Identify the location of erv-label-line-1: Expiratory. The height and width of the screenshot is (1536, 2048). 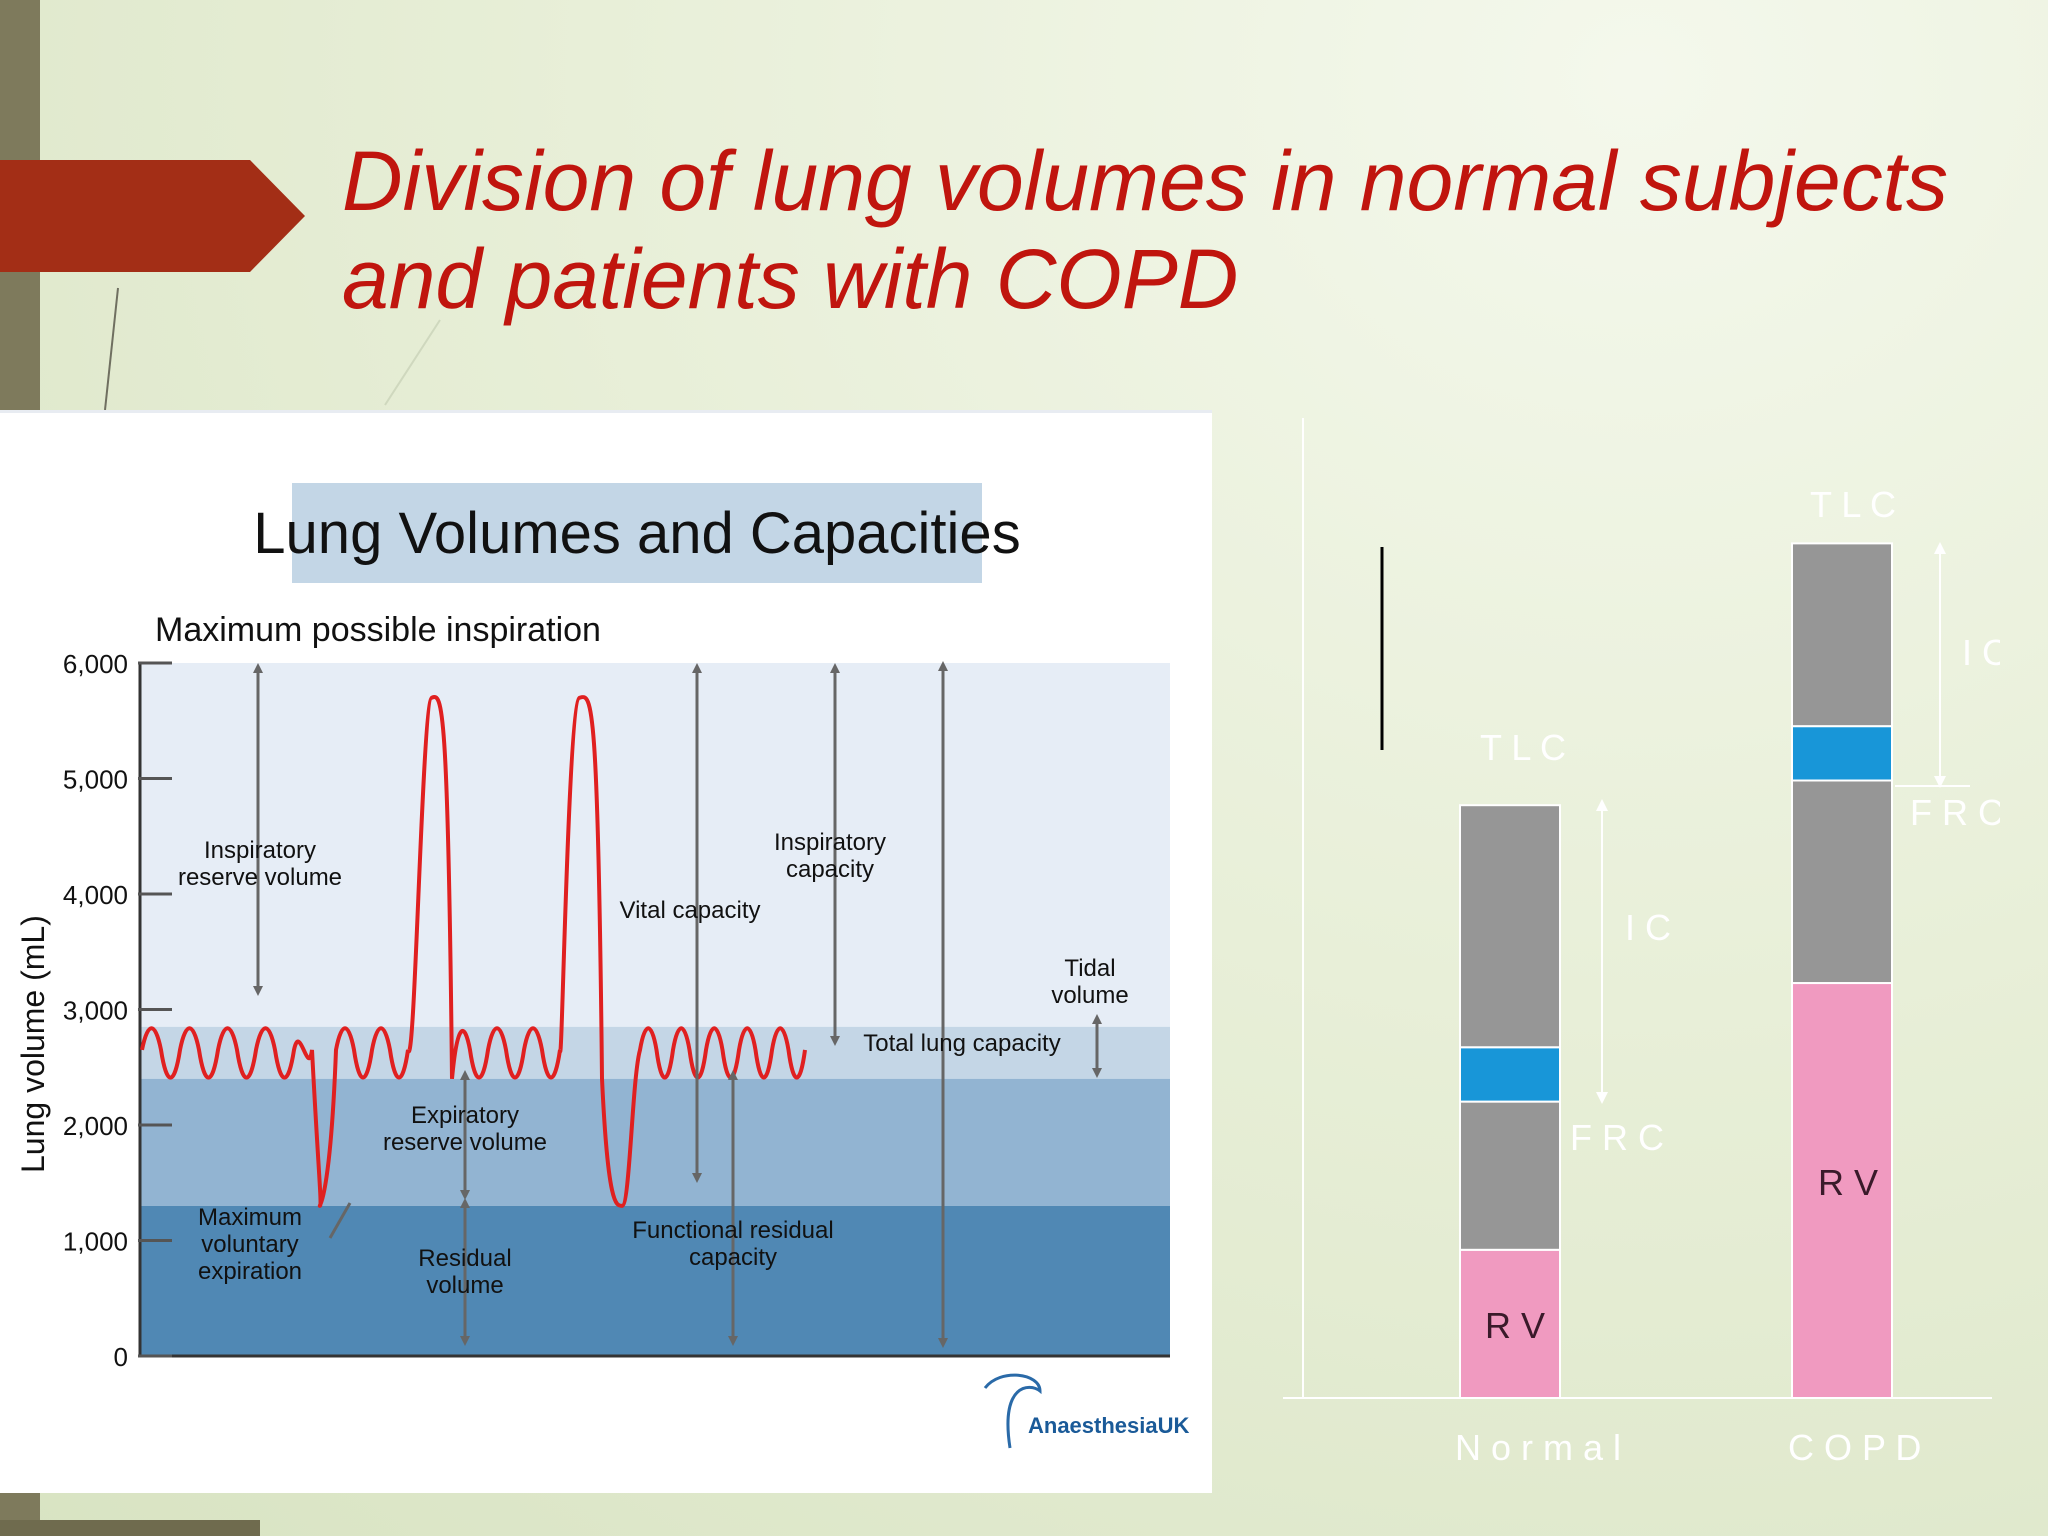
(465, 1115).